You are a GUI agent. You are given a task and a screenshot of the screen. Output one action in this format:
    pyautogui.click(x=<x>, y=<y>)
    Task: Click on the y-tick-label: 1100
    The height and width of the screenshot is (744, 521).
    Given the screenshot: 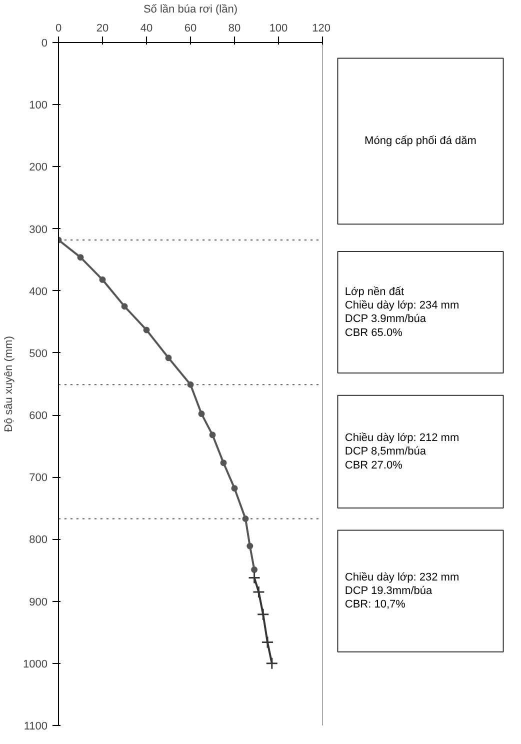 What is the action you would take?
    pyautogui.click(x=36, y=726)
    